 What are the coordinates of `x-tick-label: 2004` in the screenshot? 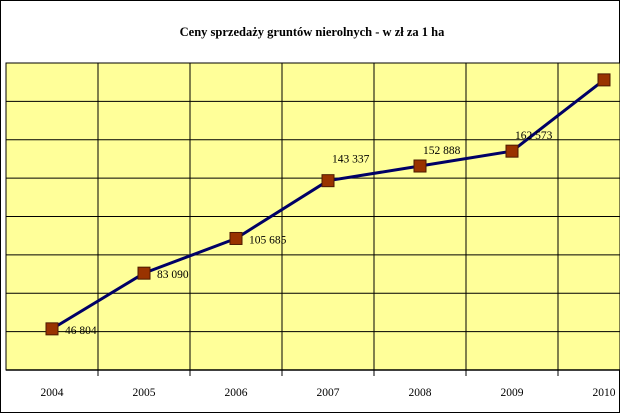 It's located at (52, 393).